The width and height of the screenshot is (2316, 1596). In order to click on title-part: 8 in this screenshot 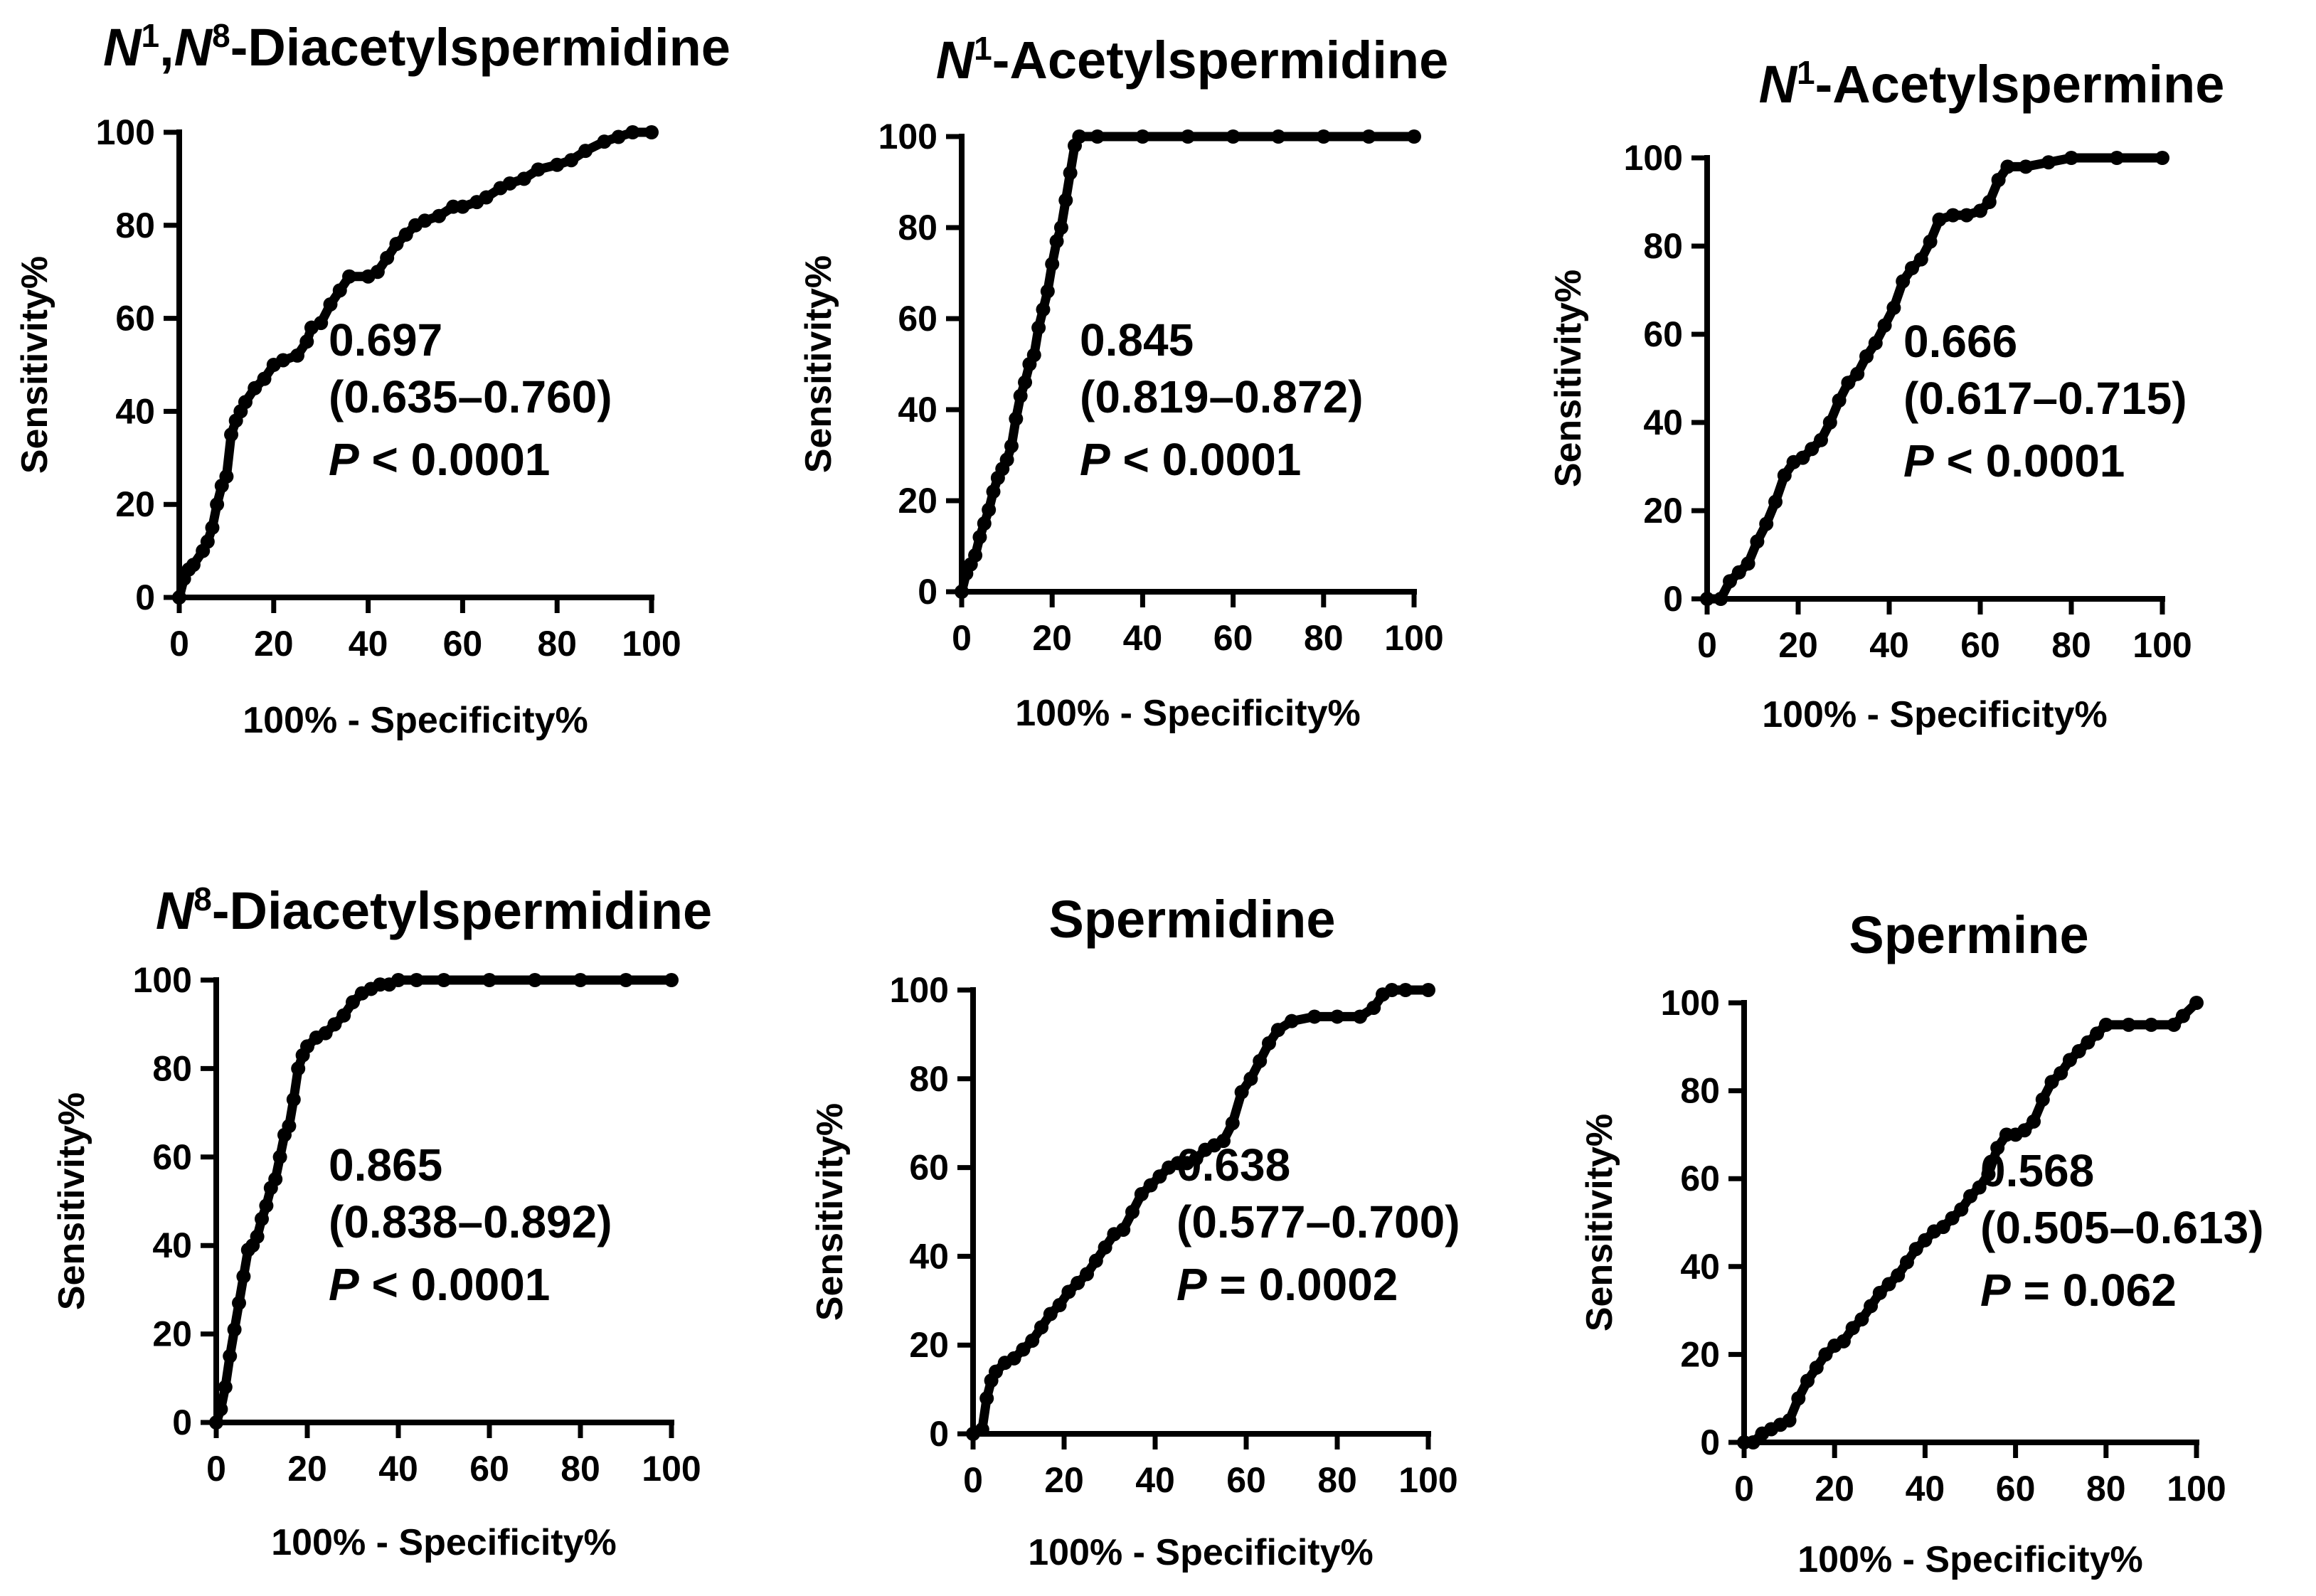, I will do `click(202, 899)`.